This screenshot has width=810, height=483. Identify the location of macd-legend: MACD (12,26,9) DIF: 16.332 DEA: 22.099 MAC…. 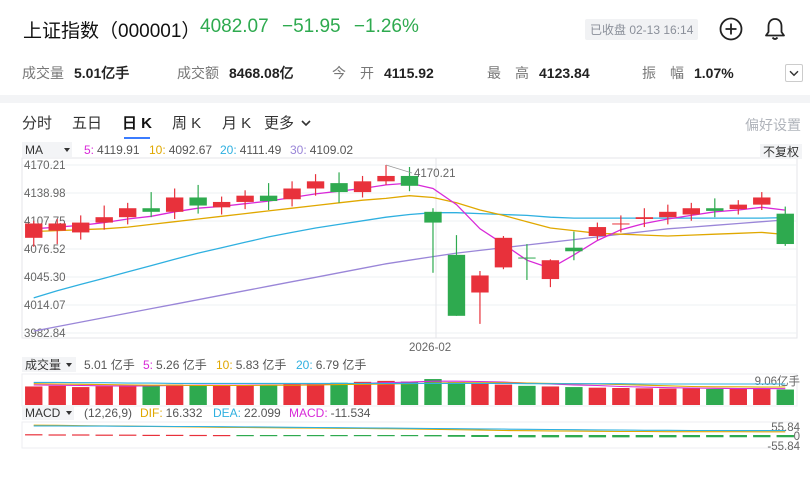
(196, 412).